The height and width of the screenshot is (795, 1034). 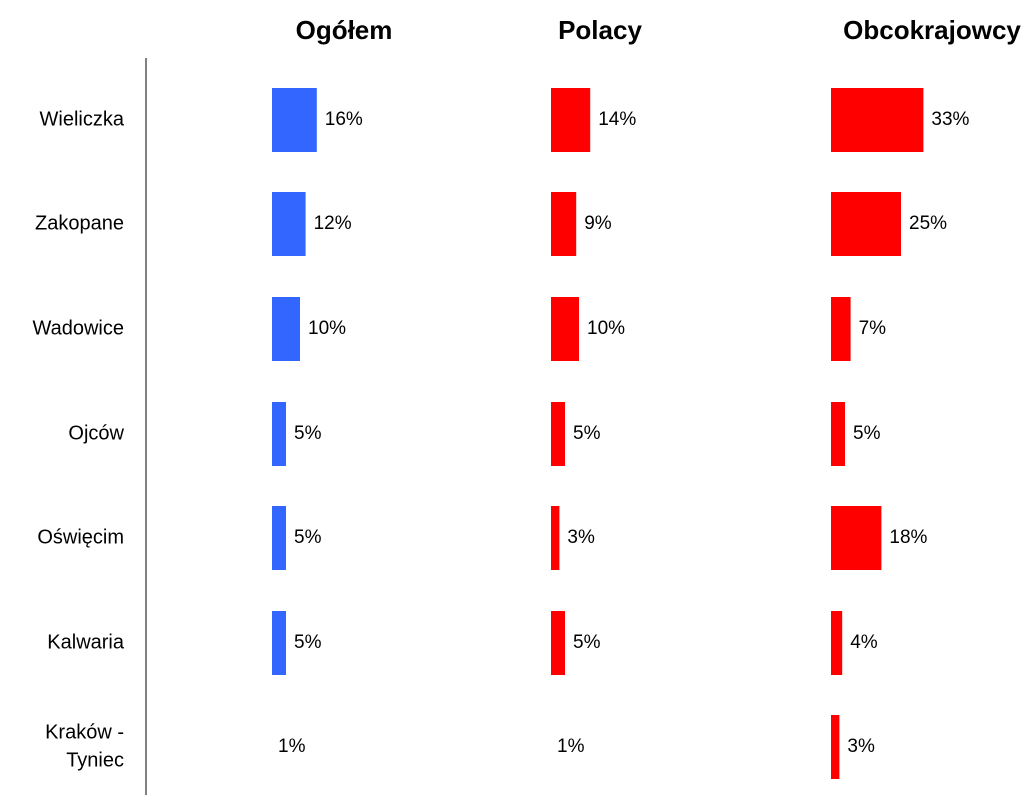 What do you see at coordinates (82, 119) in the screenshot?
I see `category-label-0: Wieliczka` at bounding box center [82, 119].